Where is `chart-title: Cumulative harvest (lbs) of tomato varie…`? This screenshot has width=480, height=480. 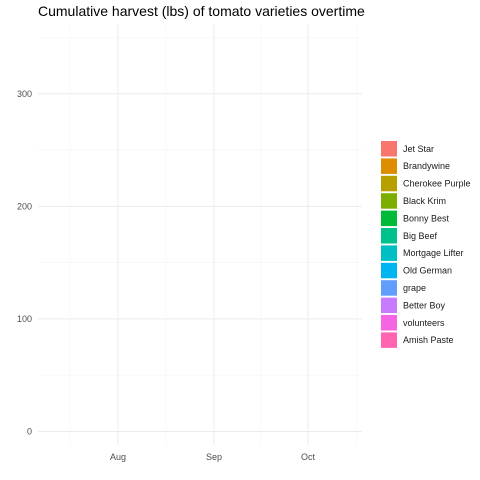 chart-title: Cumulative harvest (lbs) of tomato varie… is located at coordinates (201, 11).